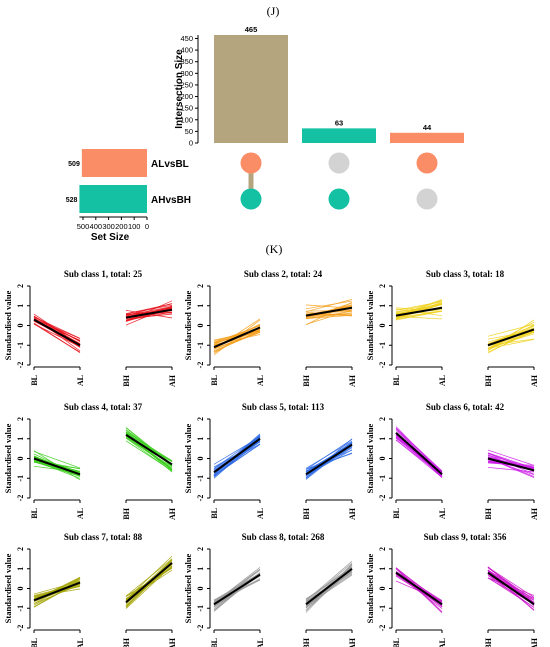 The height and width of the screenshot is (647, 550). I want to click on profile-line-7-16-b, so click(149, 585).